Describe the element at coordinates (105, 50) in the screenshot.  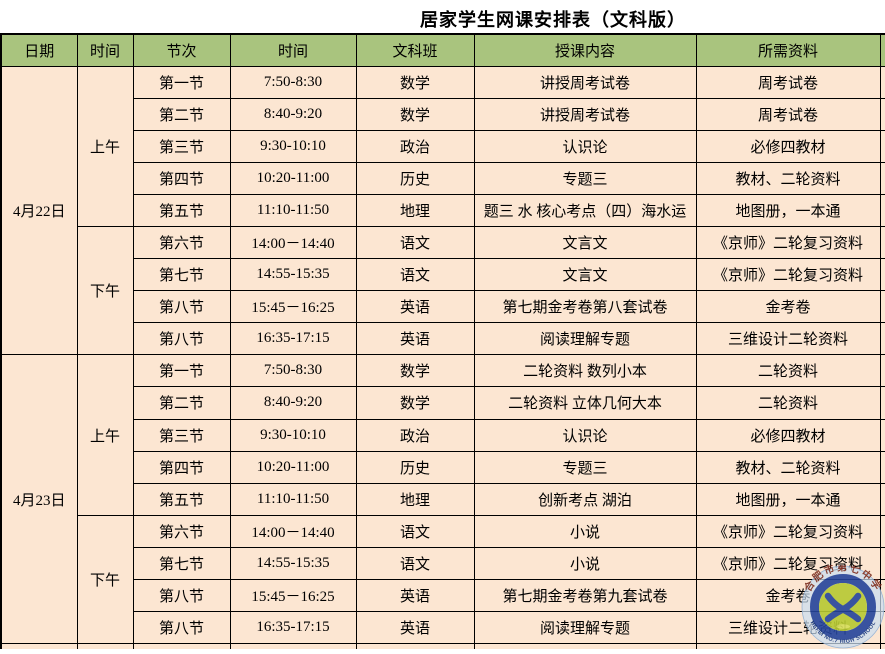
I see `col-header-ampm: 时间` at that location.